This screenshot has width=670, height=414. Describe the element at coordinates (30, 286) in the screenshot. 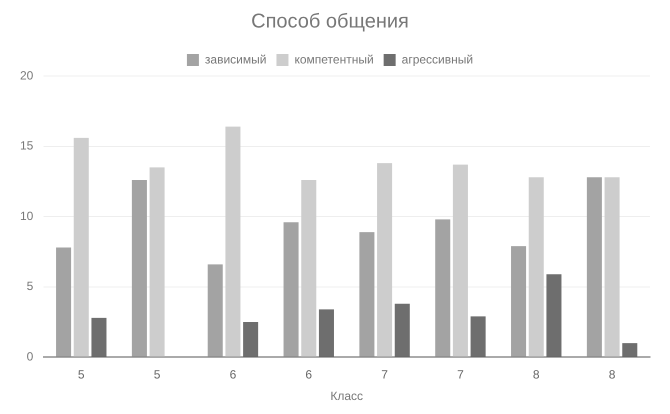

I see `y-tick-label: 5` at that location.